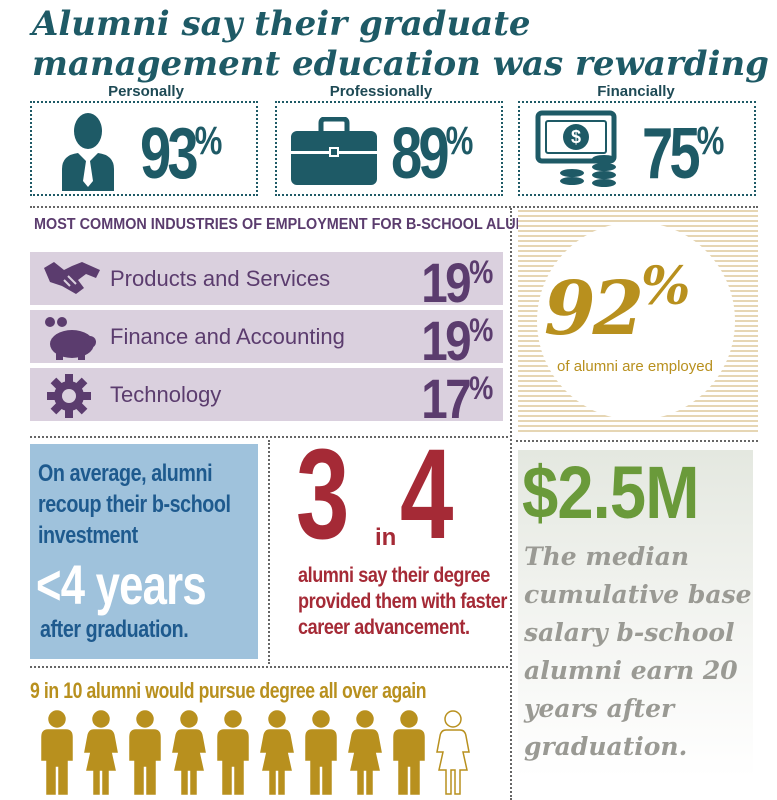 The height and width of the screenshot is (800, 777). Describe the element at coordinates (394, 207) in the screenshot. I see `divider-top` at that location.